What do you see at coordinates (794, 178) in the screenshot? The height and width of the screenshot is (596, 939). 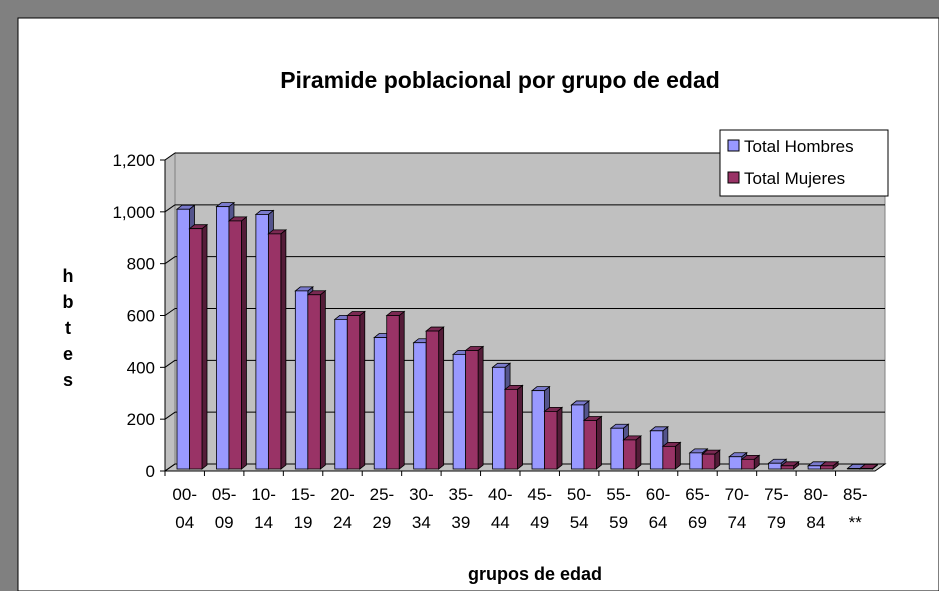 I see `legend-label: Total Mujeres` at bounding box center [794, 178].